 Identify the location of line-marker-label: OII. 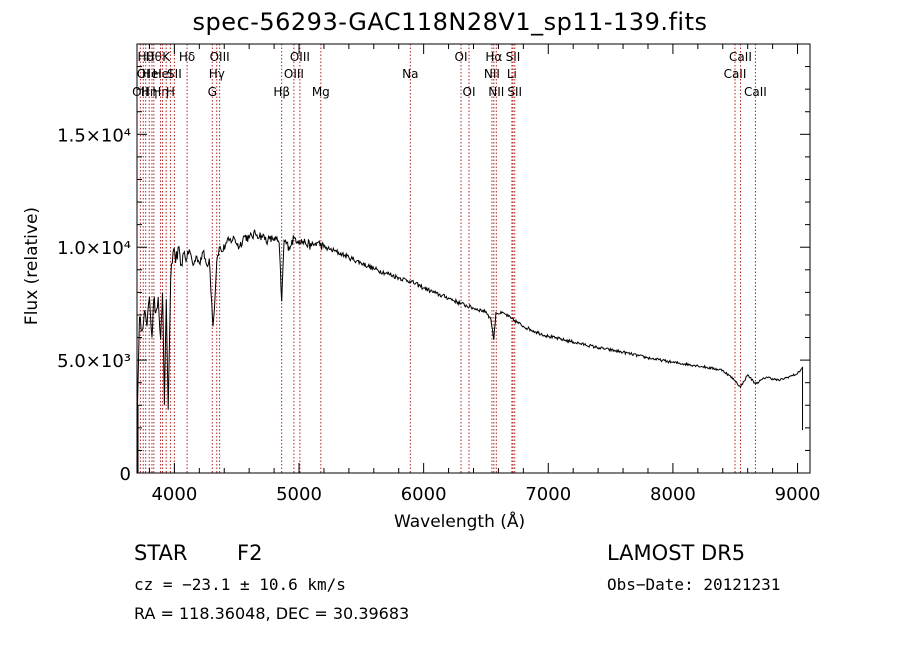
(140, 92).